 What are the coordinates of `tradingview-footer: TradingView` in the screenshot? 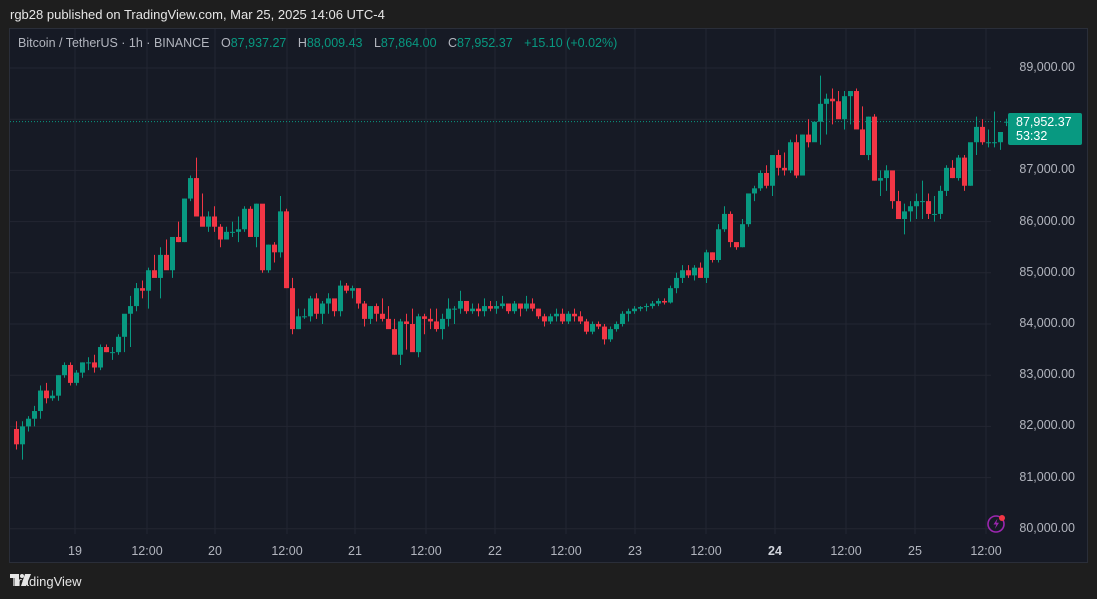 It's located at (46, 581).